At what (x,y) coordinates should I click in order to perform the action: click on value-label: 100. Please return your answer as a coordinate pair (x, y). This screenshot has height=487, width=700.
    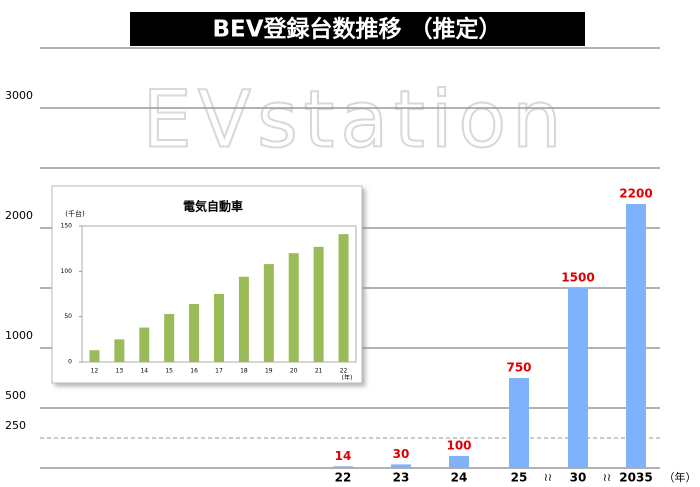
    Looking at the image, I should click on (458, 446).